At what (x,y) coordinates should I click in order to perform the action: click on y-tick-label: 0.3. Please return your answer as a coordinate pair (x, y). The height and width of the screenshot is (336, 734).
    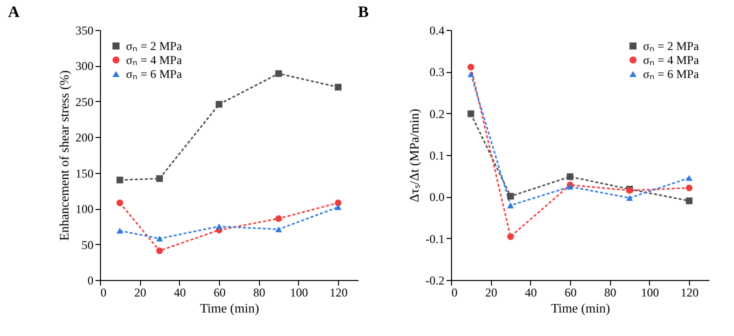
    Looking at the image, I should click on (437, 72).